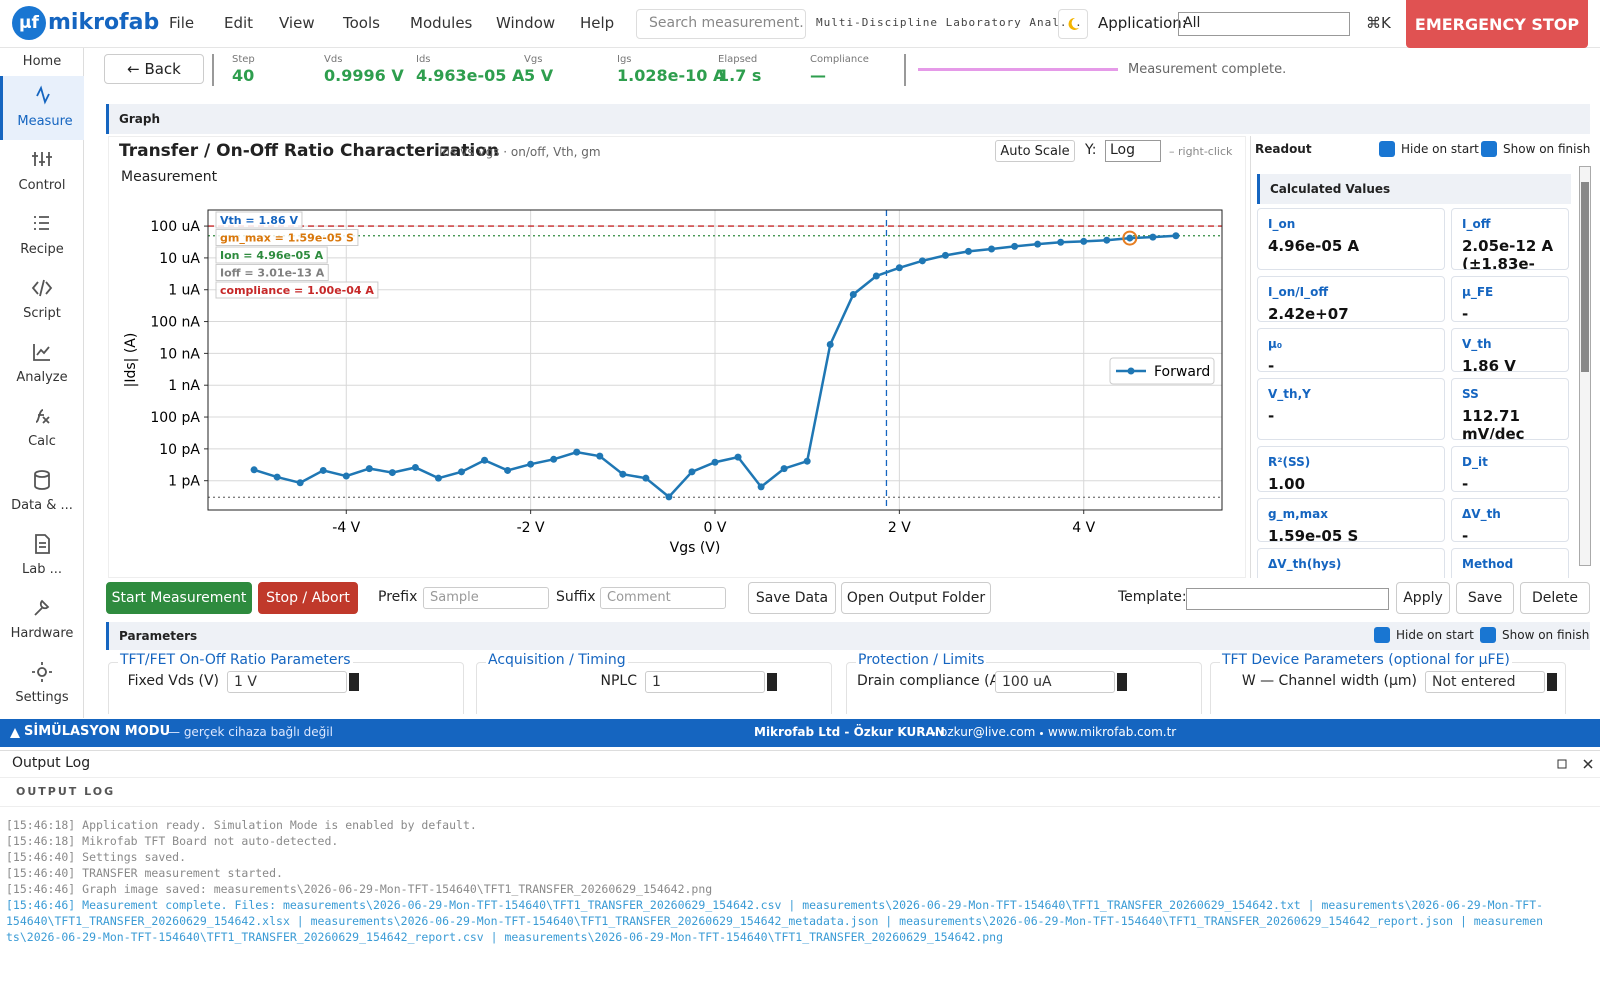 This screenshot has height=1000, width=1600. I want to click on menu-item: Edit, so click(239, 23).